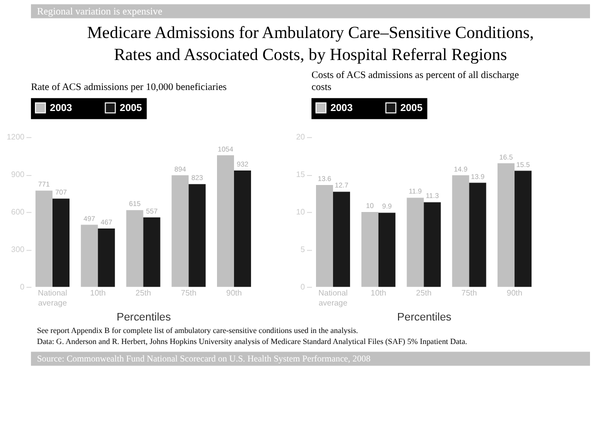 Image resolution: width=594 pixels, height=442 pixels. What do you see at coordinates (128, 88) in the screenshot?
I see `y-axis-title: Rate of ACS admissions per 10,000 beneficiaries` at bounding box center [128, 88].